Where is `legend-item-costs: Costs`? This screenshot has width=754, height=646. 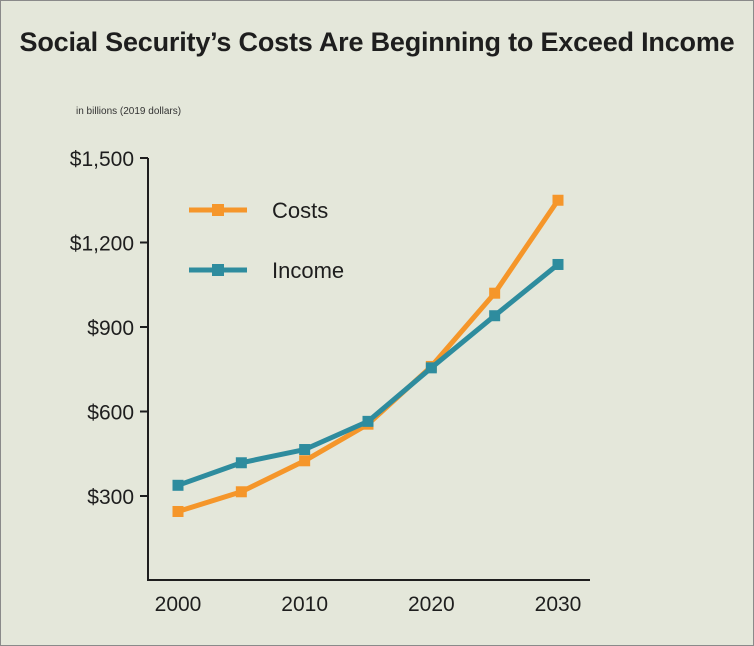
legend-item-costs: Costs is located at coordinates (258, 210).